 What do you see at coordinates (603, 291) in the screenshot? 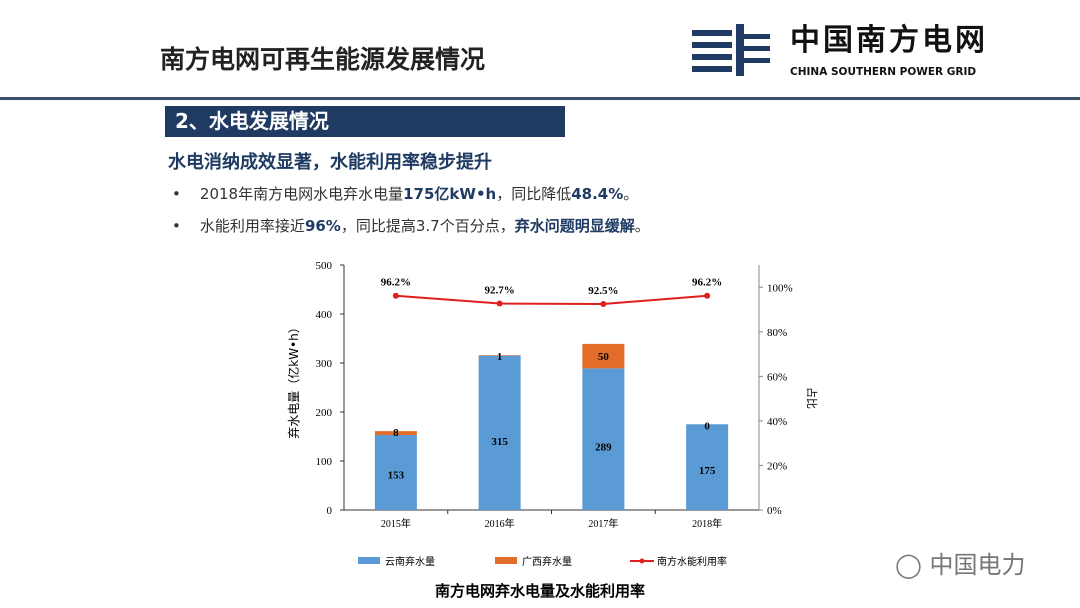
I see `line-label: 92.5%` at bounding box center [603, 291].